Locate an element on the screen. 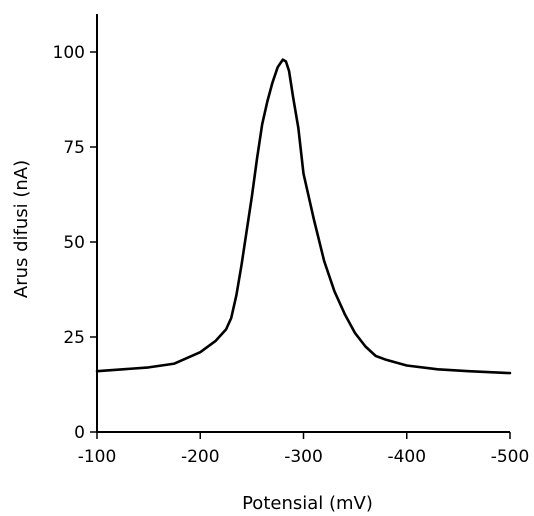  y-tick-label: 25 is located at coordinates (74, 338).